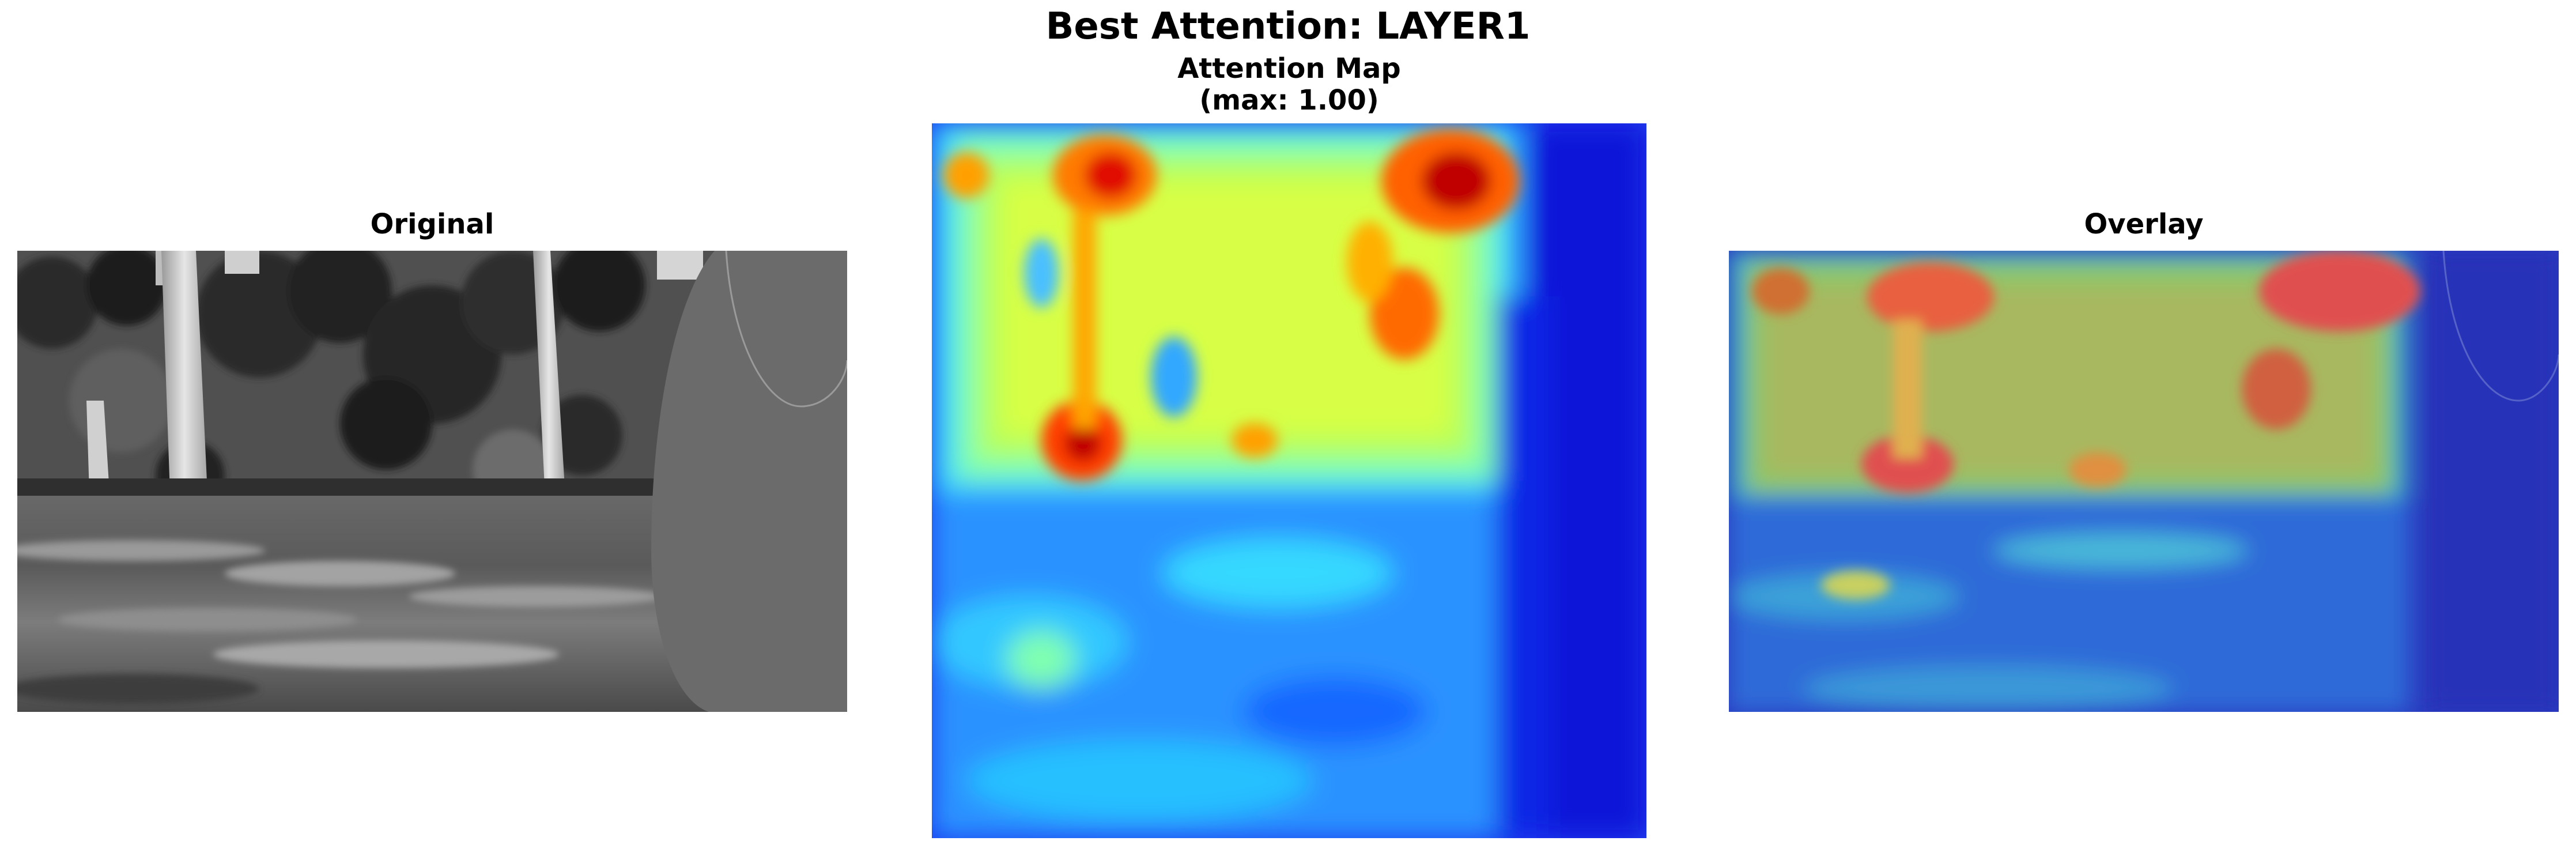 This screenshot has height=856, width=2576. What do you see at coordinates (1288, 26) in the screenshot?
I see `figure-title: Best Attention: LAYER1` at bounding box center [1288, 26].